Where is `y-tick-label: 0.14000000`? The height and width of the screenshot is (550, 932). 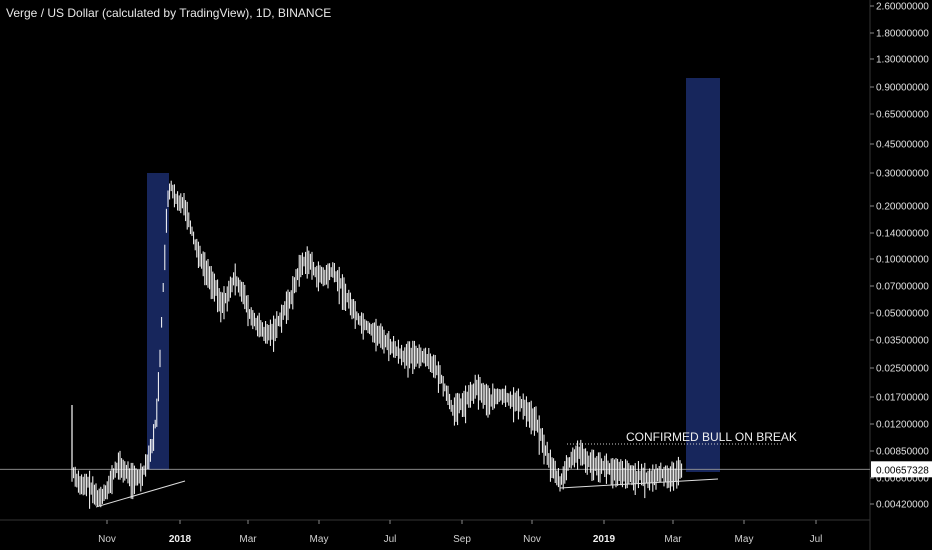 y-tick-label: 0.14000000 is located at coordinates (902, 234).